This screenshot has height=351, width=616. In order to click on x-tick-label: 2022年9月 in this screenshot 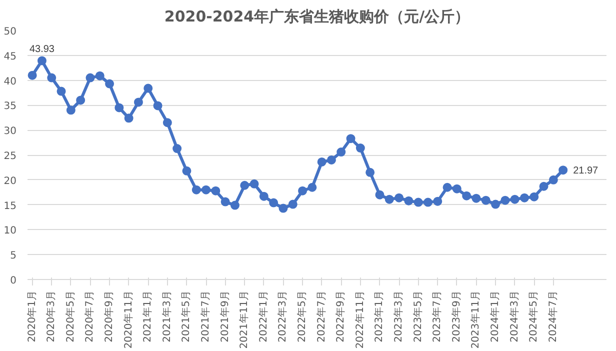, I will do `click(340, 316)`.